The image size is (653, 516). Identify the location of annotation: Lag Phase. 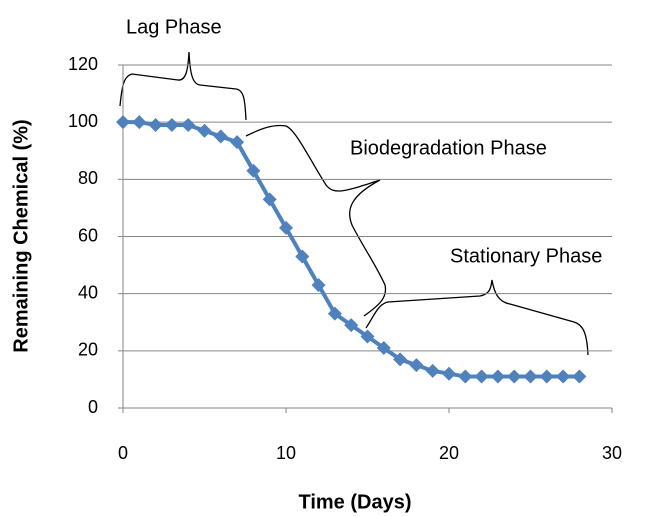
(174, 27).